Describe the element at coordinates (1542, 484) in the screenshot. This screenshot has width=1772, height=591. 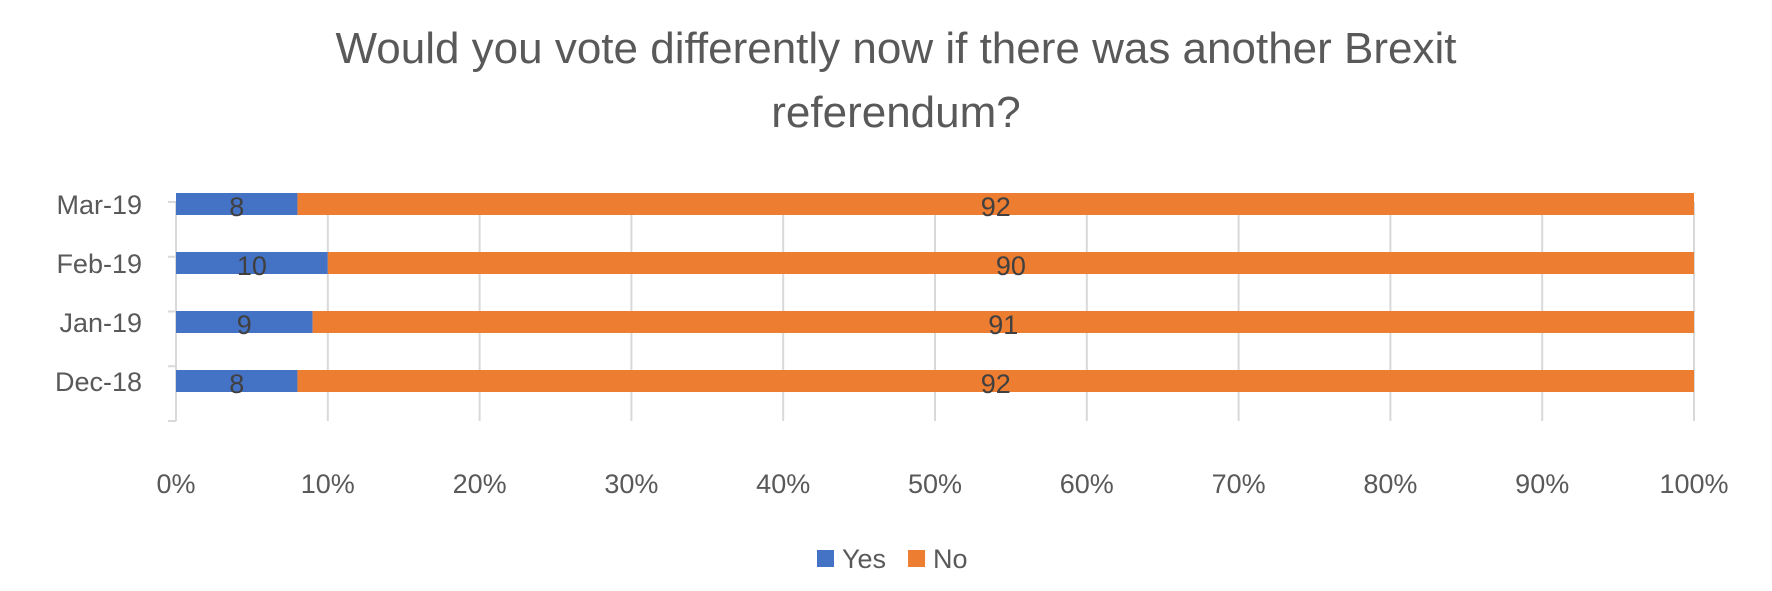
I see `x-tick-label-90-: 90%` at that location.